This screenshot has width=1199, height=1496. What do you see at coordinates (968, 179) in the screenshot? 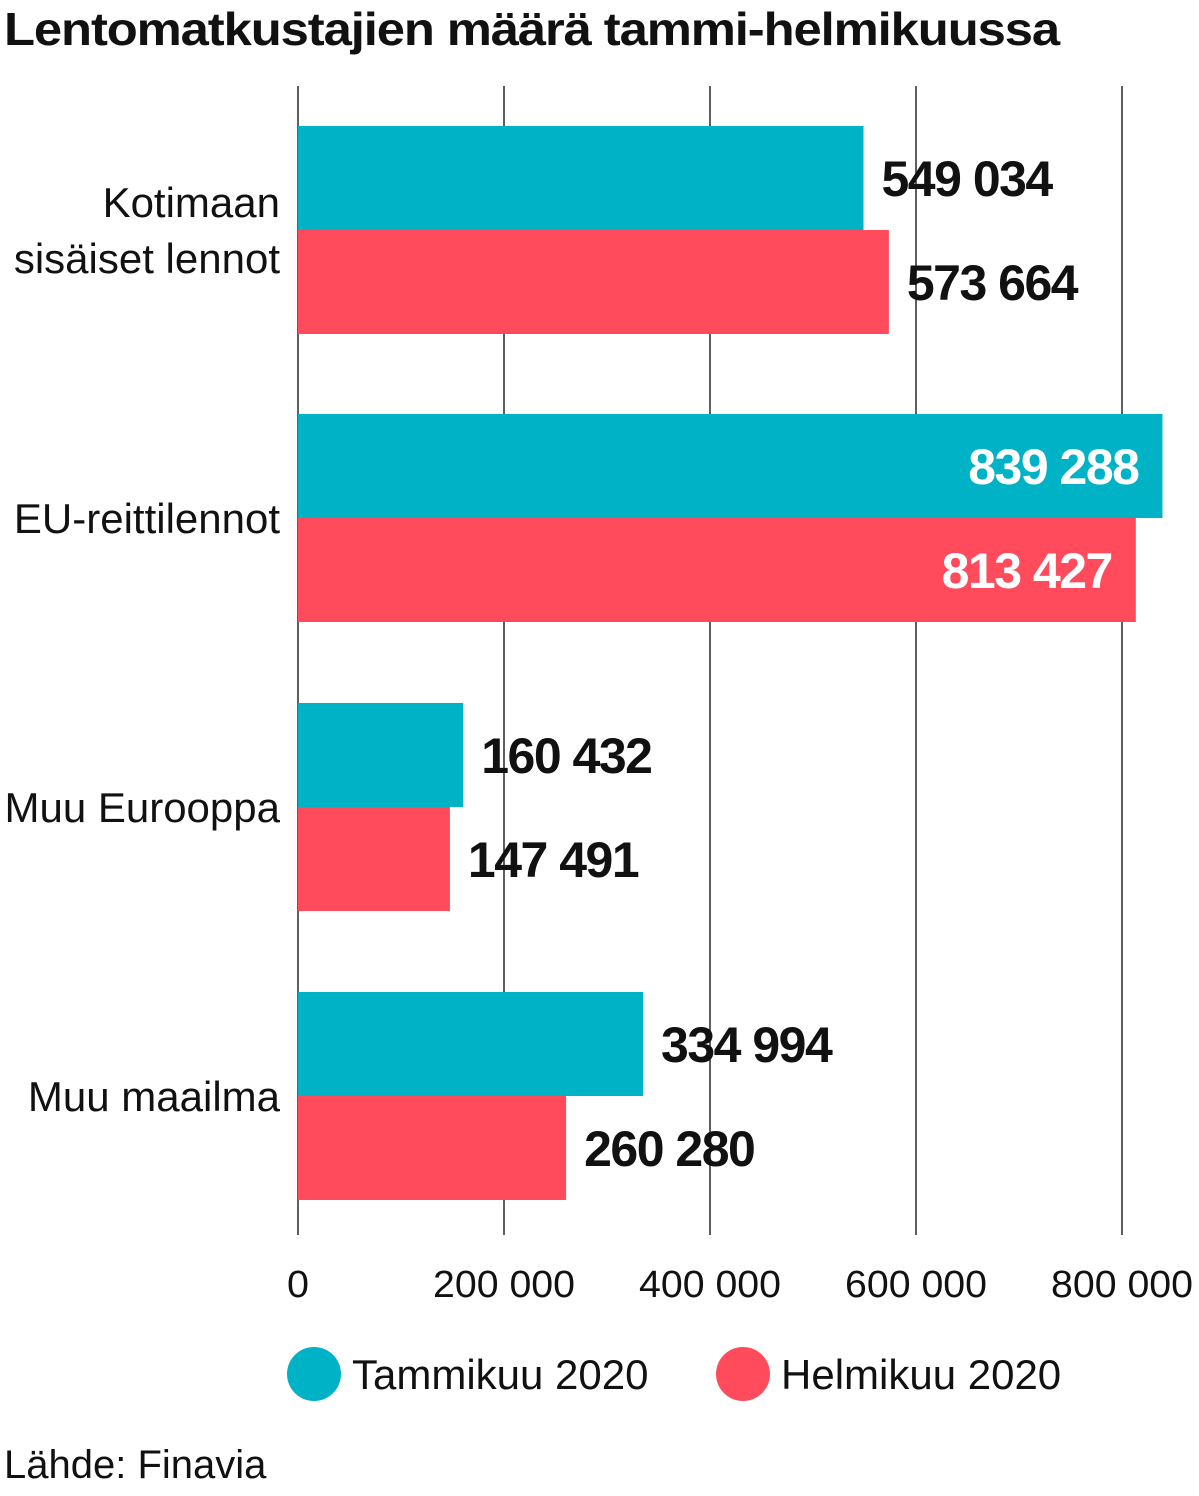
I see `data-label: 549 034` at bounding box center [968, 179].